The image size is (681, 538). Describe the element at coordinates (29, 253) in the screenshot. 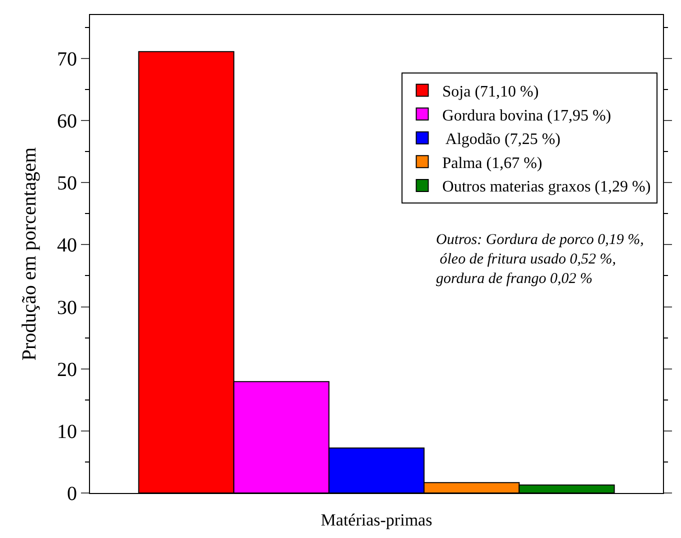

I see `y-axis-title: Produção em porcentagem` at that location.